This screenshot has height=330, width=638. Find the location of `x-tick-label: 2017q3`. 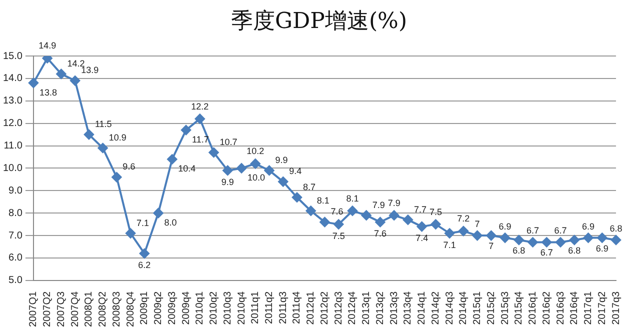

x-tick-label: 2017q3 is located at coordinates (616, 307).